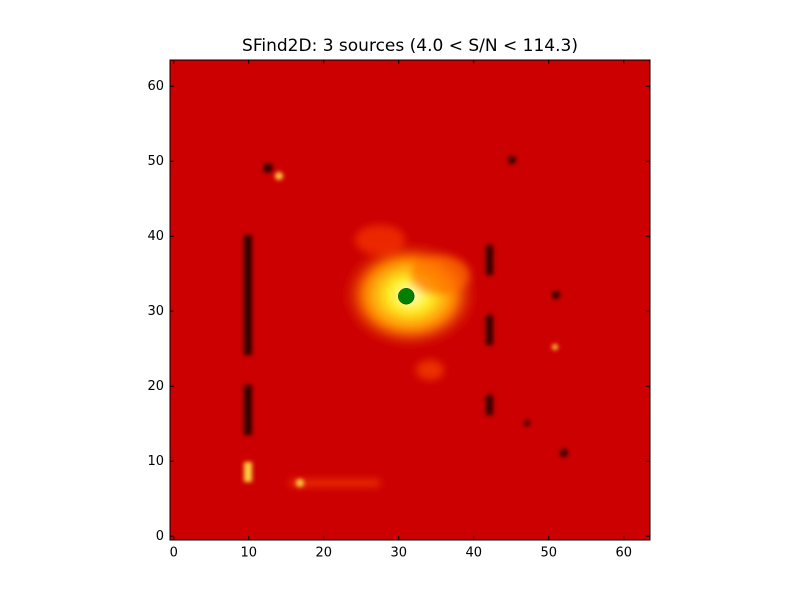 This screenshot has height=600, width=800. Describe the element at coordinates (406, 296) in the screenshot. I see `source-marker` at that location.